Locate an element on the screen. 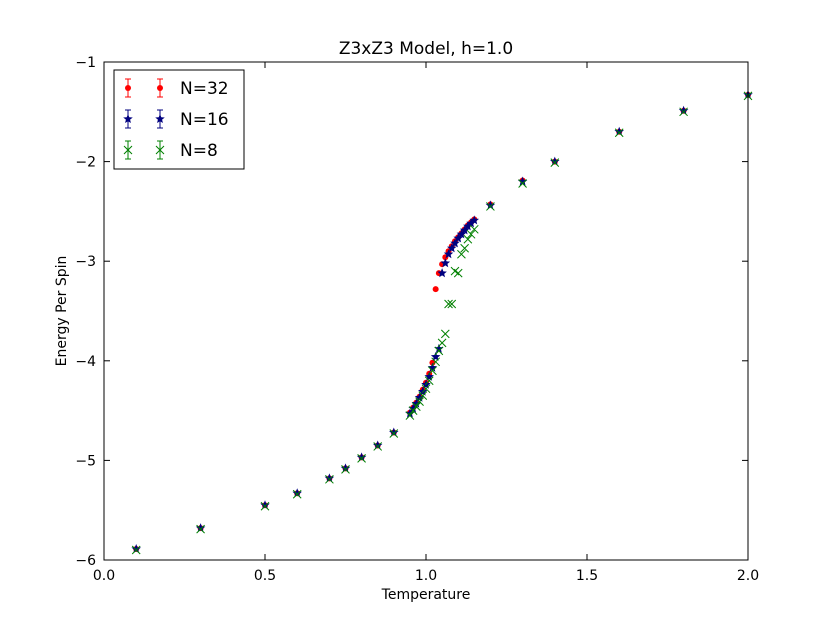  chart-title: Z3xZ3 Model, h=1.0 is located at coordinates (426, 49).